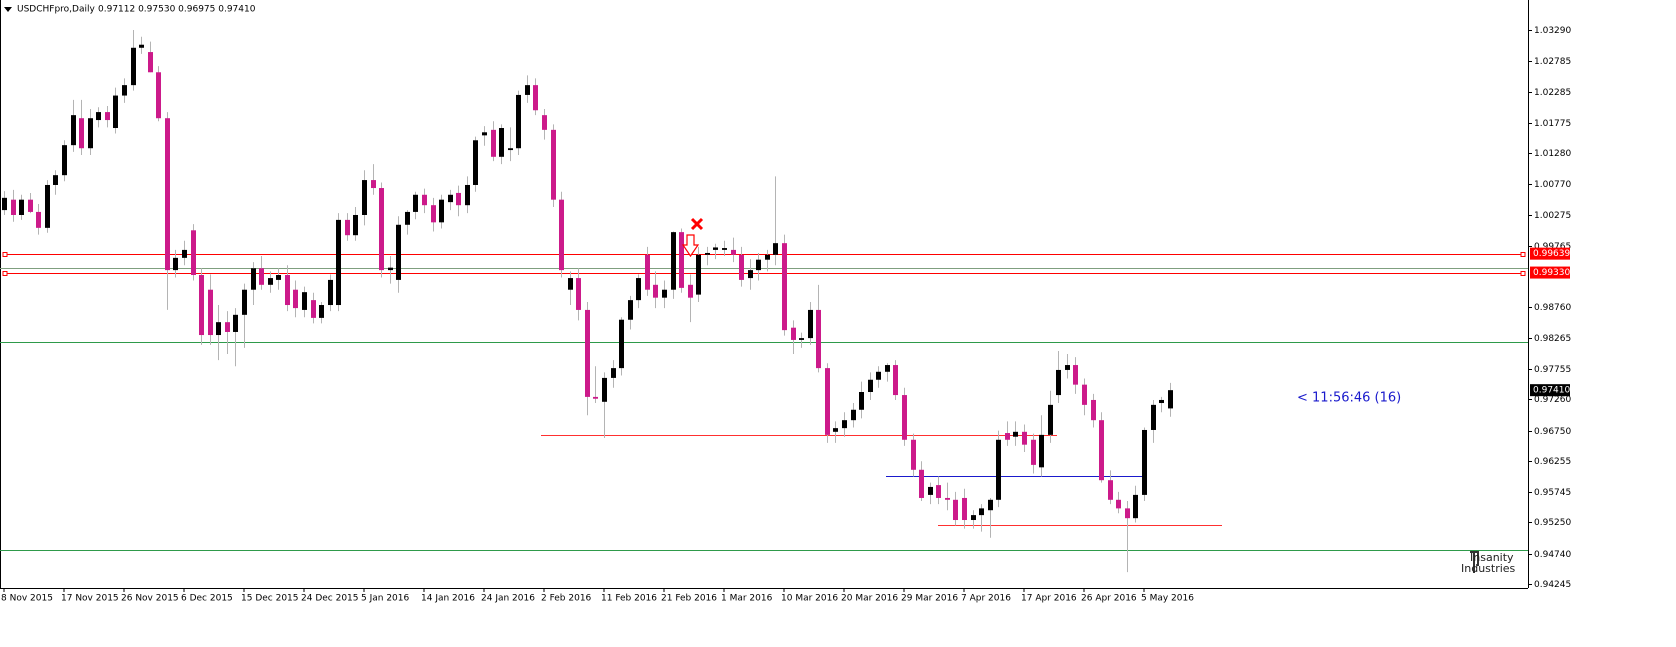 This screenshot has width=1676, height=647. Describe the element at coordinates (8, 9) in the screenshot. I see `menu-triangle` at that location.